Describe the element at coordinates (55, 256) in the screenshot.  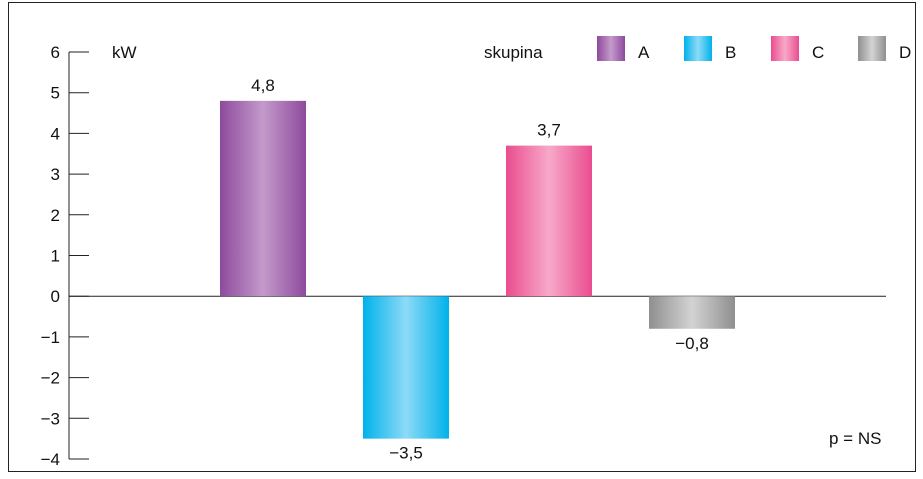
I see `y-tick-label: 1` at that location.